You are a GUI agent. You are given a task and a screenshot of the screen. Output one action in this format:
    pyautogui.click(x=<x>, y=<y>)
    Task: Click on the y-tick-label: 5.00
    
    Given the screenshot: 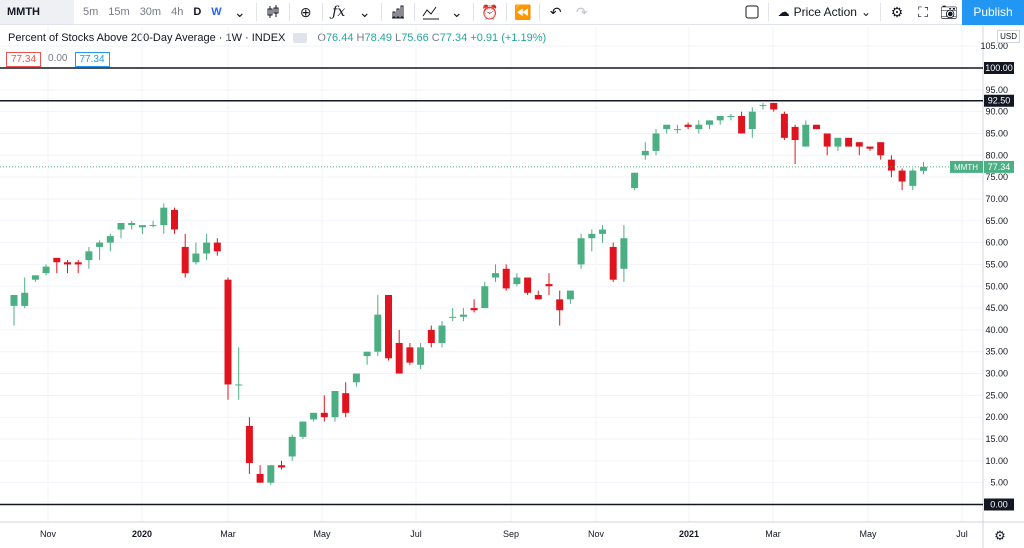 What is the action you would take?
    pyautogui.click(x=999, y=483)
    